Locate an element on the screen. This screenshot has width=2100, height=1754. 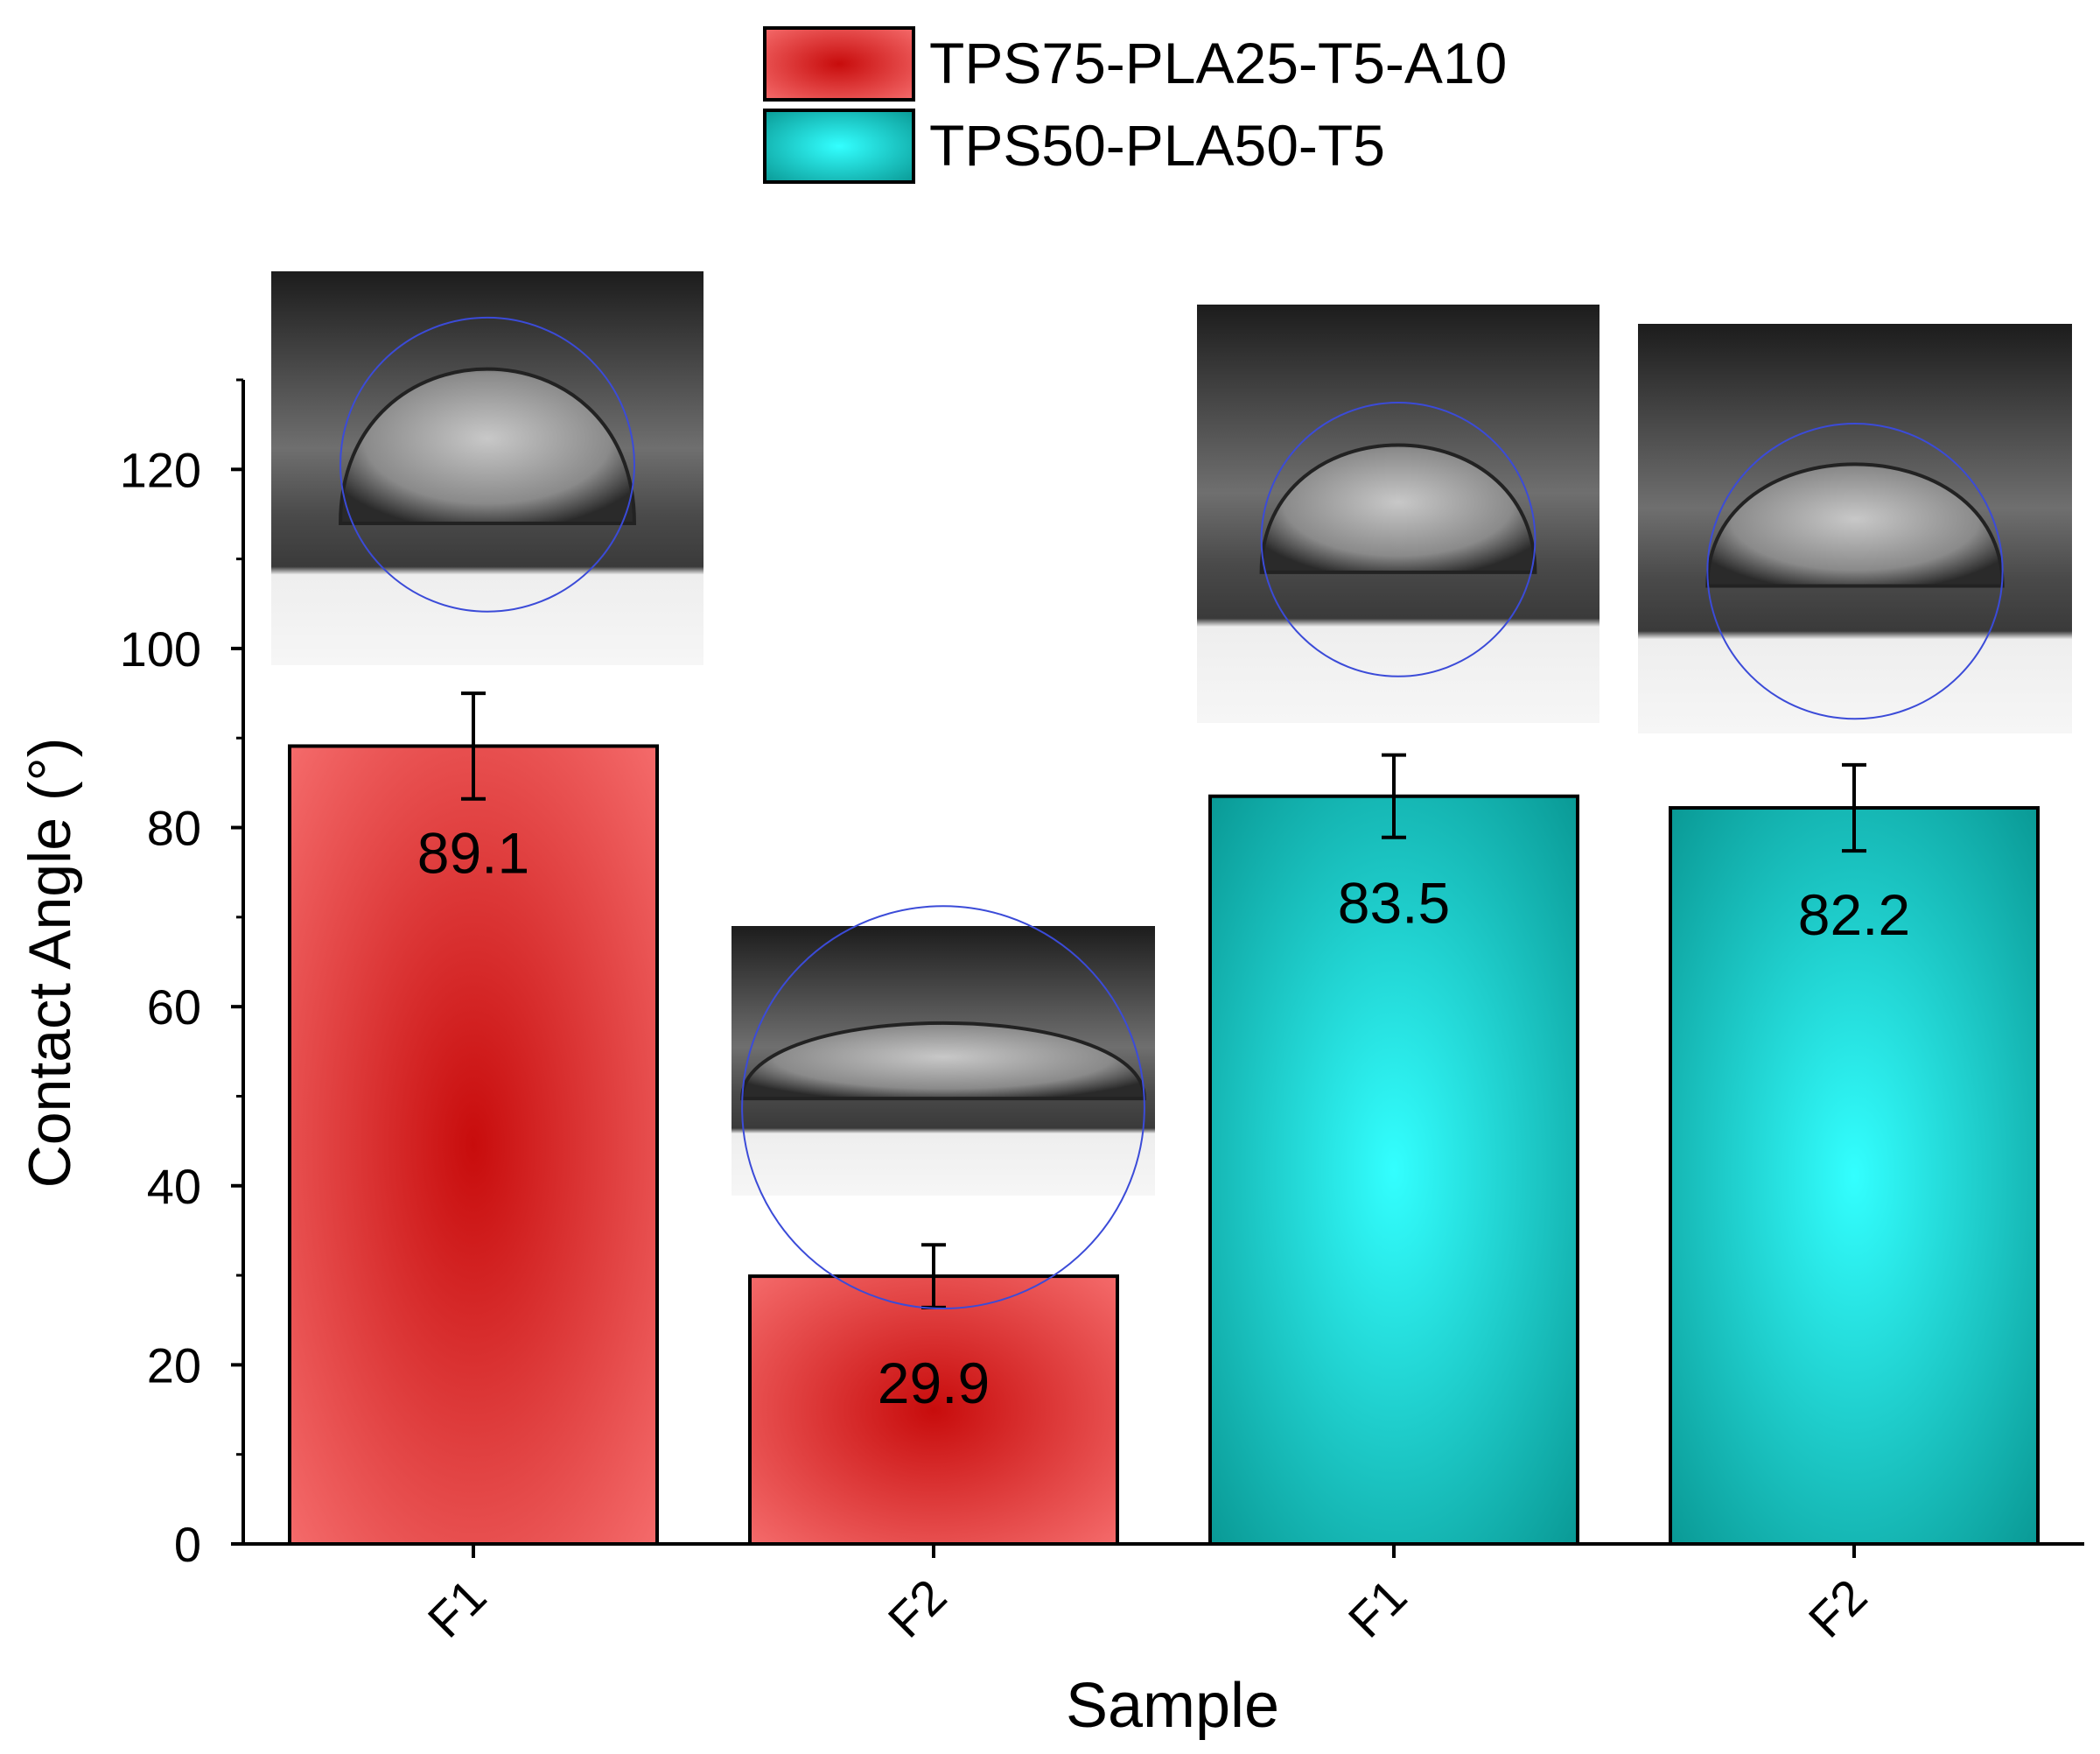
data-label: 82.2 is located at coordinates (1854, 914).